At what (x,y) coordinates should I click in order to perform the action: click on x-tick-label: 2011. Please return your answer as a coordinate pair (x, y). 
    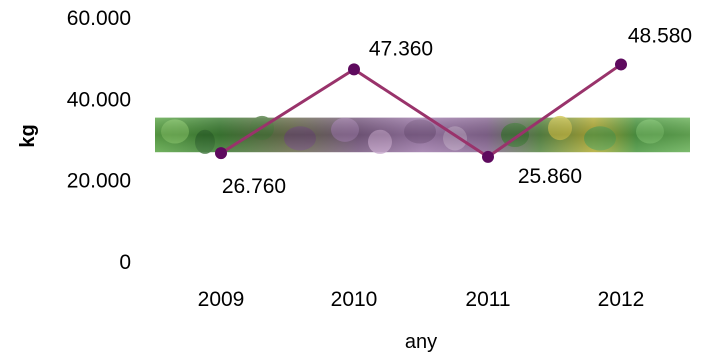
    Looking at the image, I should click on (487, 299).